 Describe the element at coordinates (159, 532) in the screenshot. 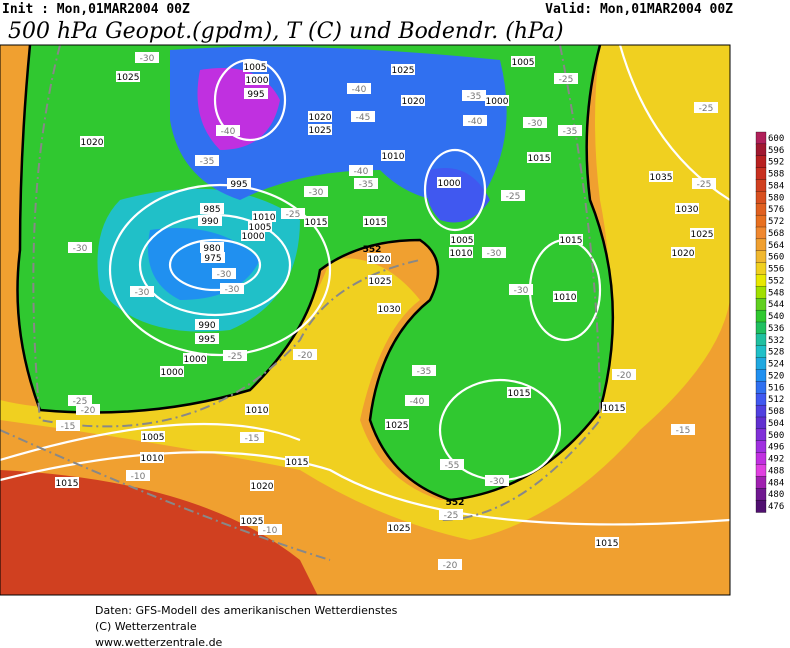

I see `warm-area` at that location.